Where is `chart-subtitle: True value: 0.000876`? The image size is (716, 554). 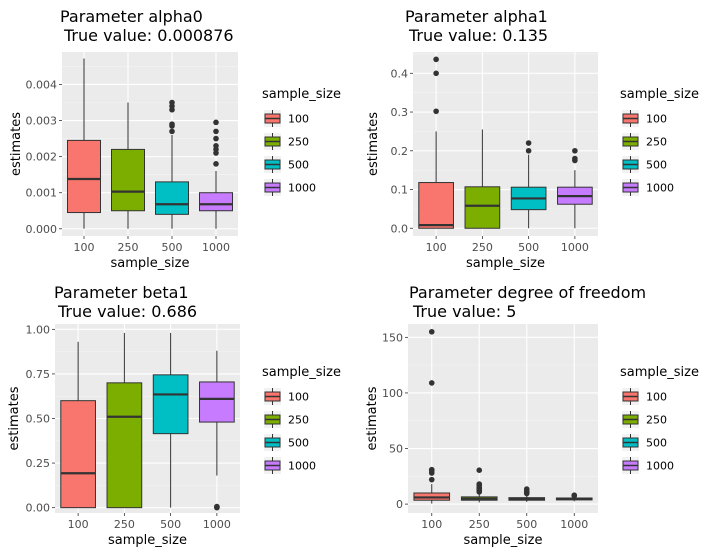
chart-subtitle: True value: 0.000876 is located at coordinates (148, 35).